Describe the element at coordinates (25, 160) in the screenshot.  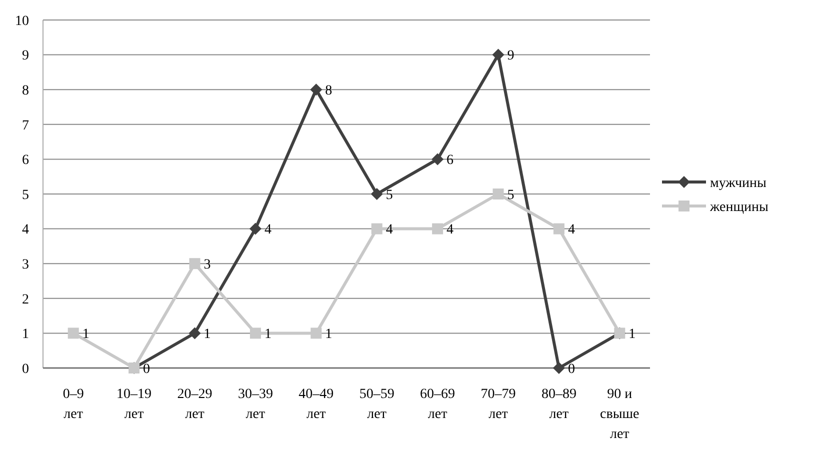
I see `y-tick-label: 6` at that location.